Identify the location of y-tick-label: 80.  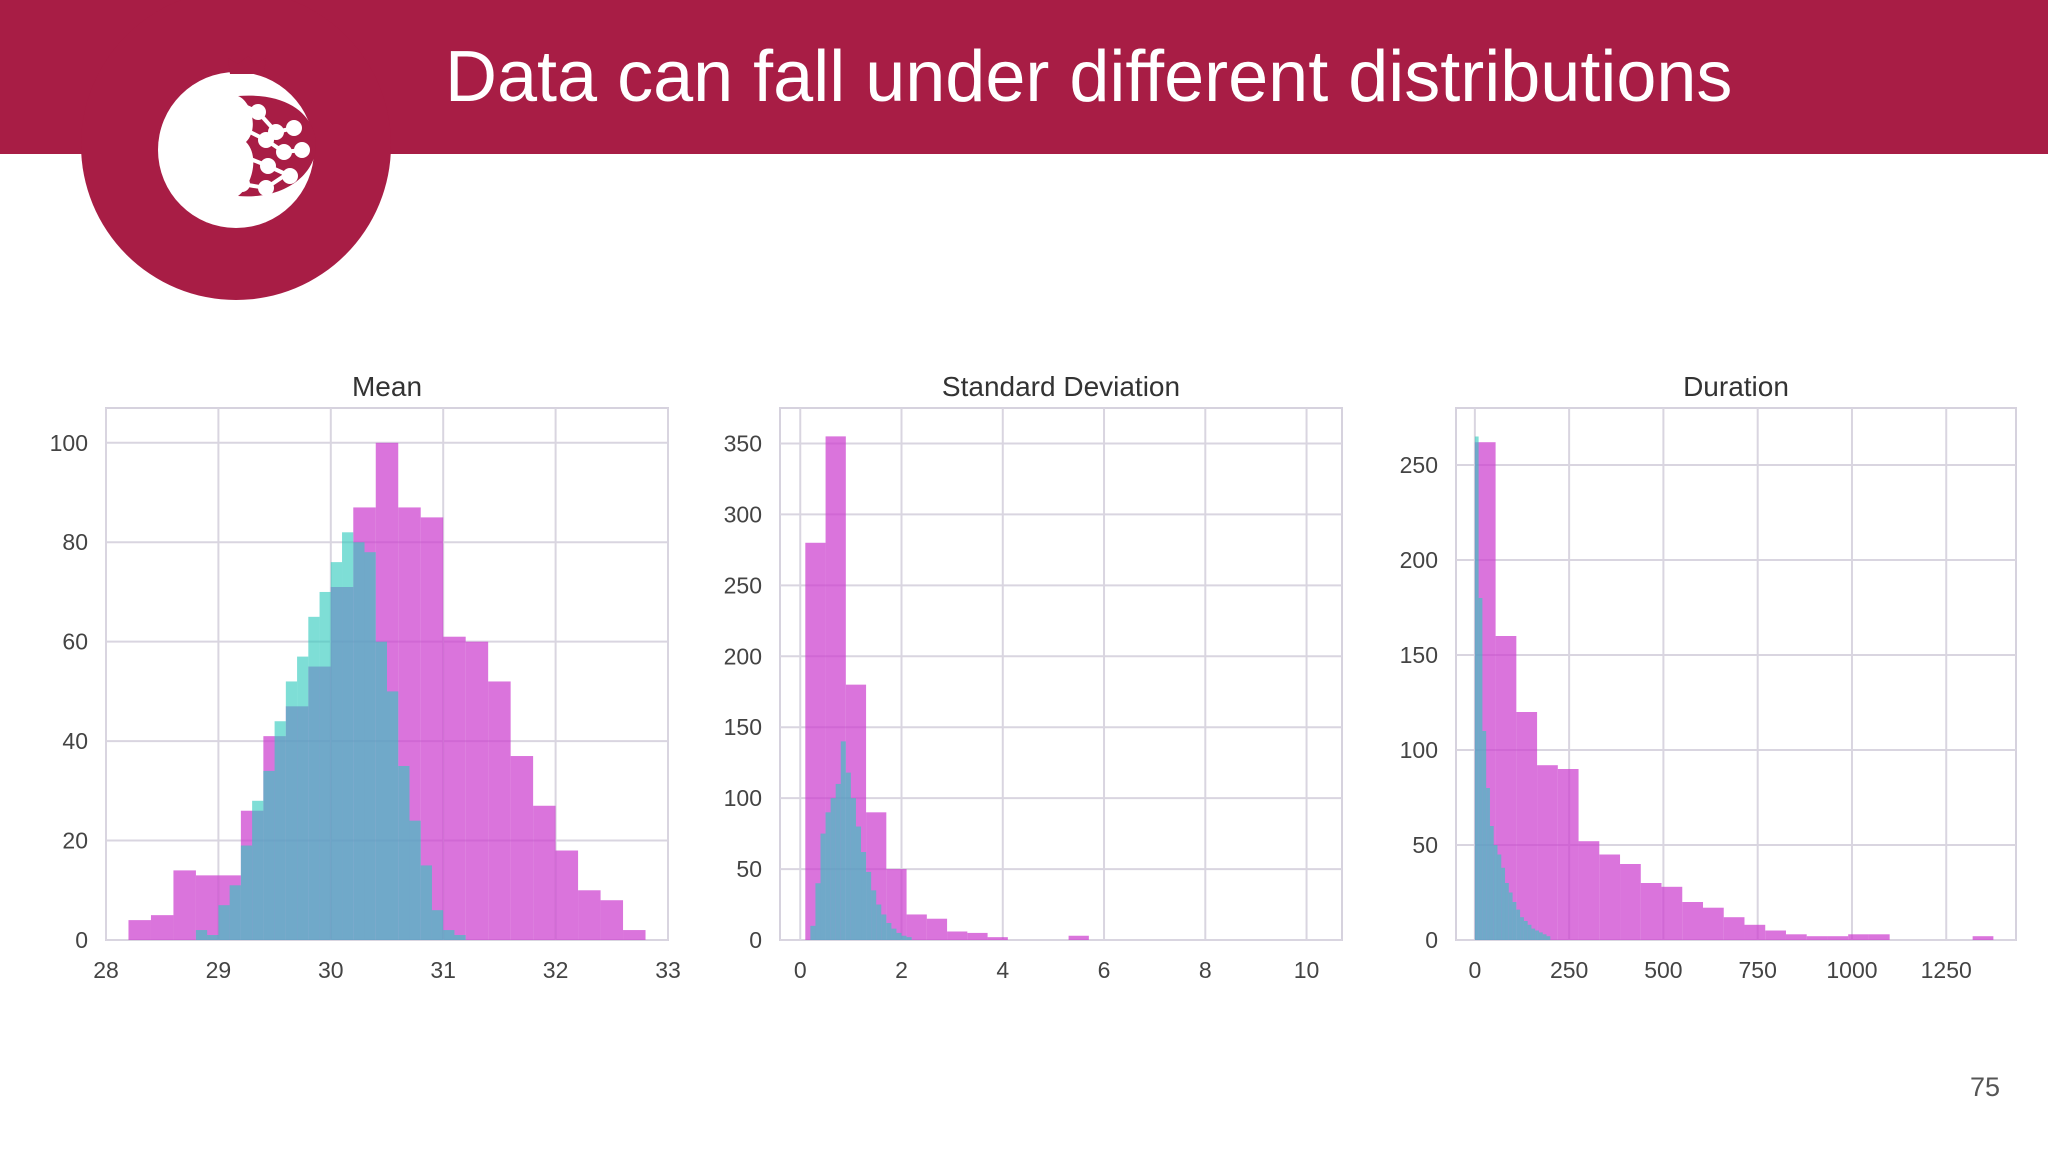
(75, 542).